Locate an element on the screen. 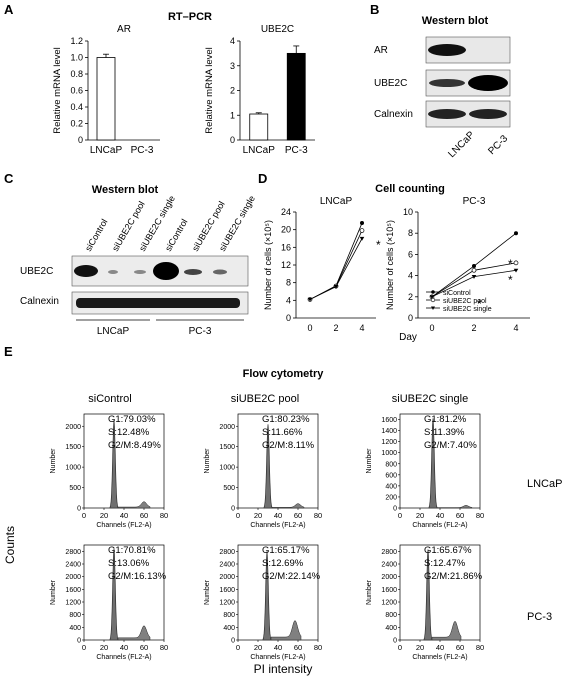 The height and width of the screenshot is (679, 566). band-ube2c-lncap is located at coordinates (447, 83).